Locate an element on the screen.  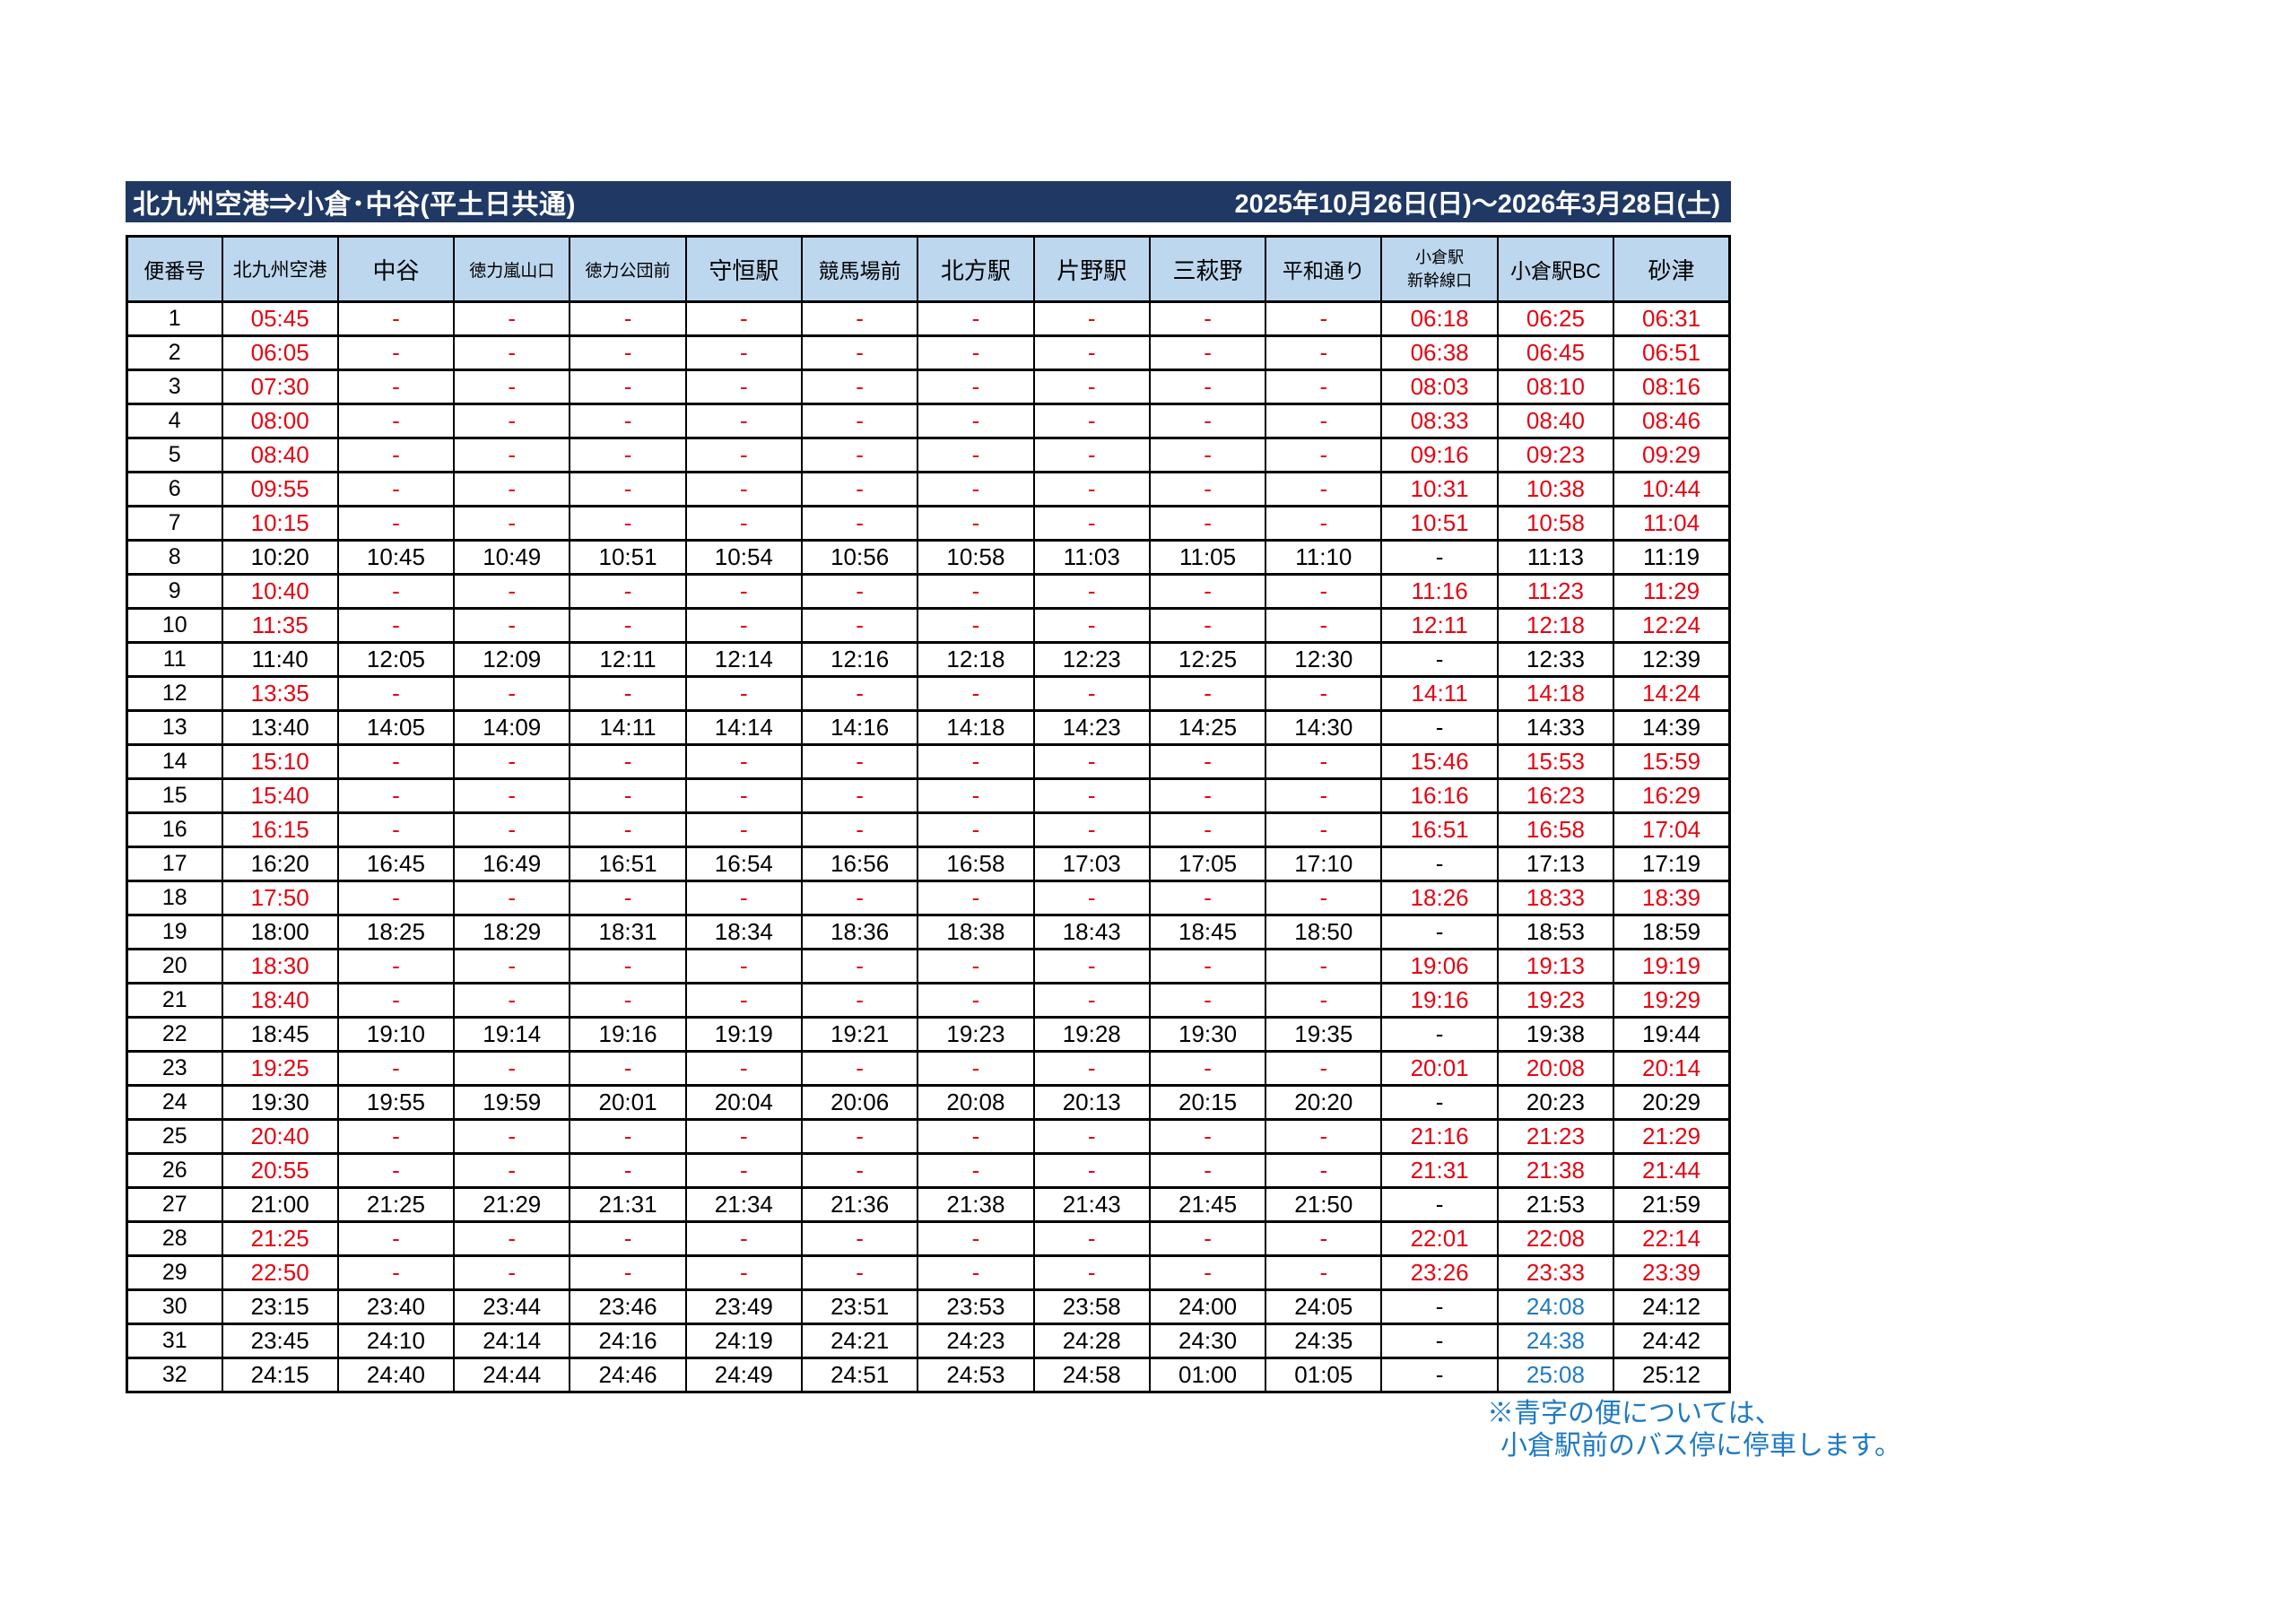
time-cell: 24:08 is located at coordinates (1555, 1306).